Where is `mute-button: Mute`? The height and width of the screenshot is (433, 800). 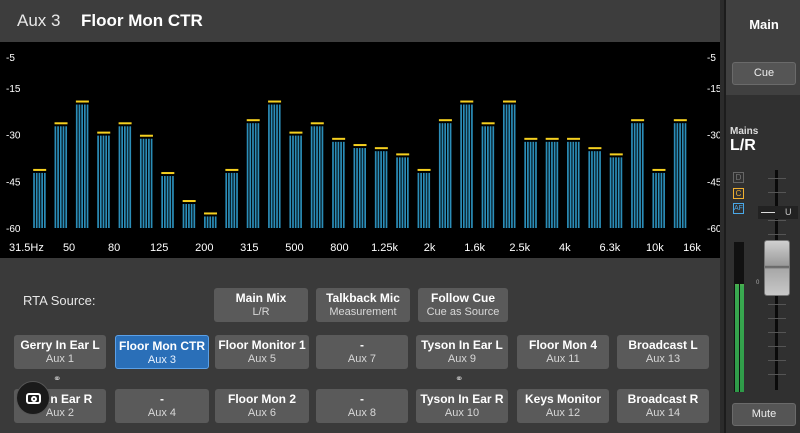 mute-button: Mute is located at coordinates (764, 414).